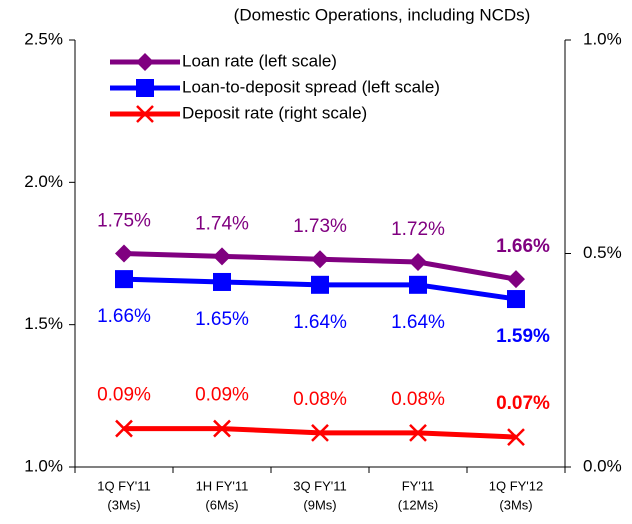  What do you see at coordinates (602, 252) in the screenshot?
I see `y2-tick-label: 0.5%` at bounding box center [602, 252].